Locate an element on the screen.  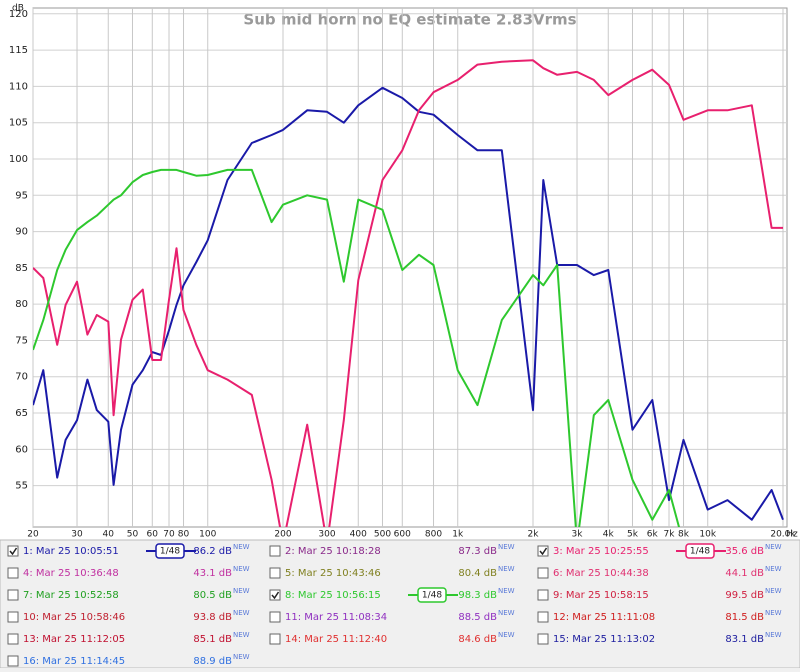
legend-value: 43.1 dB is located at coordinates (212, 573).